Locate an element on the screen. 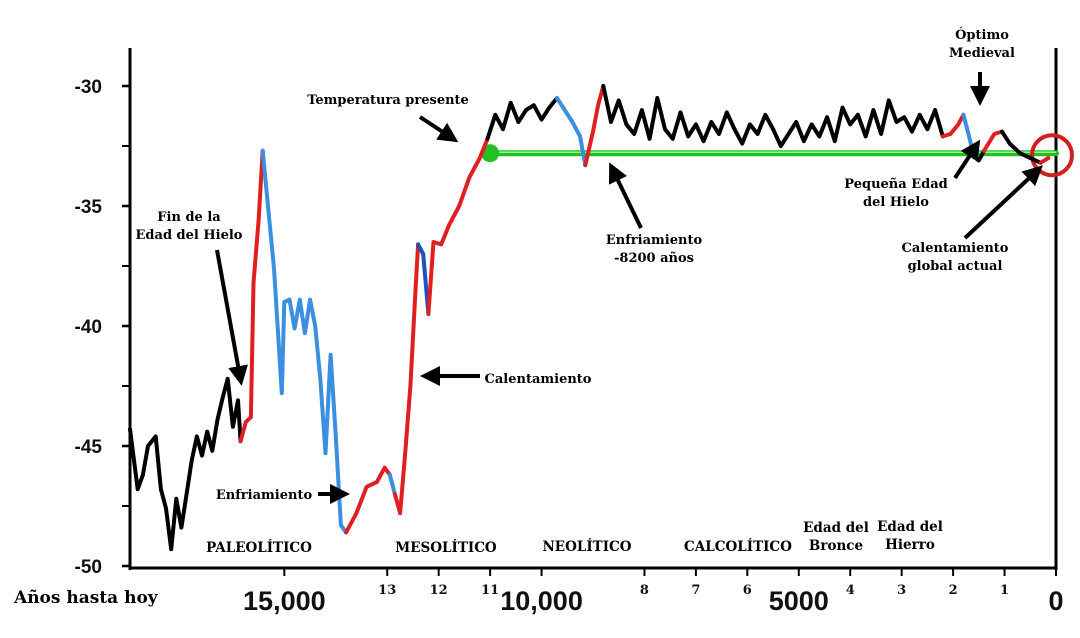 The width and height of the screenshot is (1080, 638). period-edad-bronce-line-0: Edad del is located at coordinates (836, 528).